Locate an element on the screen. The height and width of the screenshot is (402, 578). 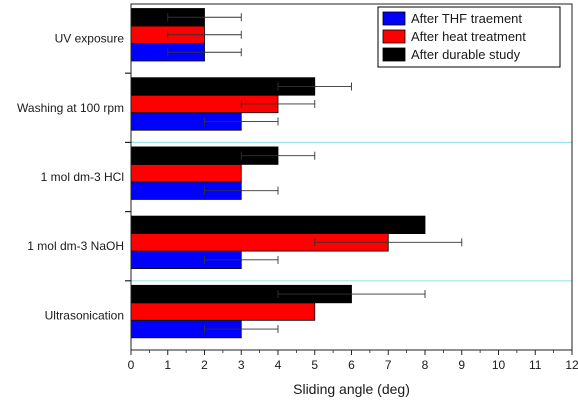
x-tick-label: 7 is located at coordinates (388, 365).